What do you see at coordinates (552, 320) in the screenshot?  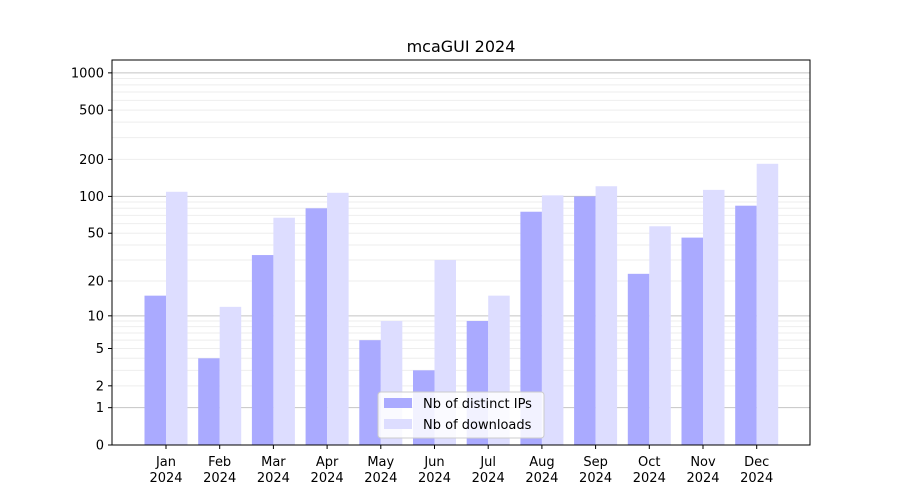 I see `bar-downloads-aug` at bounding box center [552, 320].